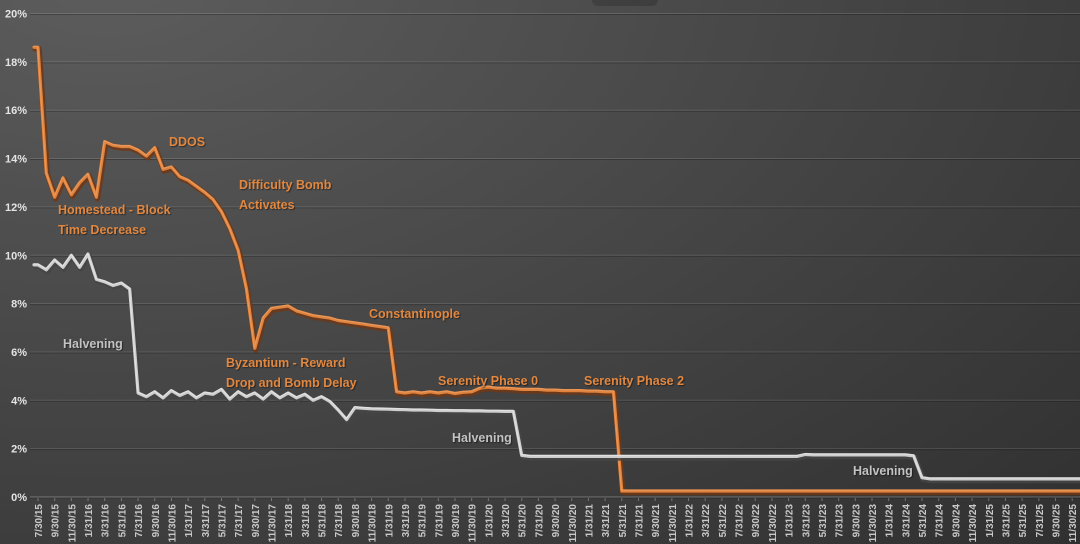 This screenshot has height=544, width=1080. Describe the element at coordinates (990, 521) in the screenshot. I see `x-axis-tick-label: 1/31/25` at that location.